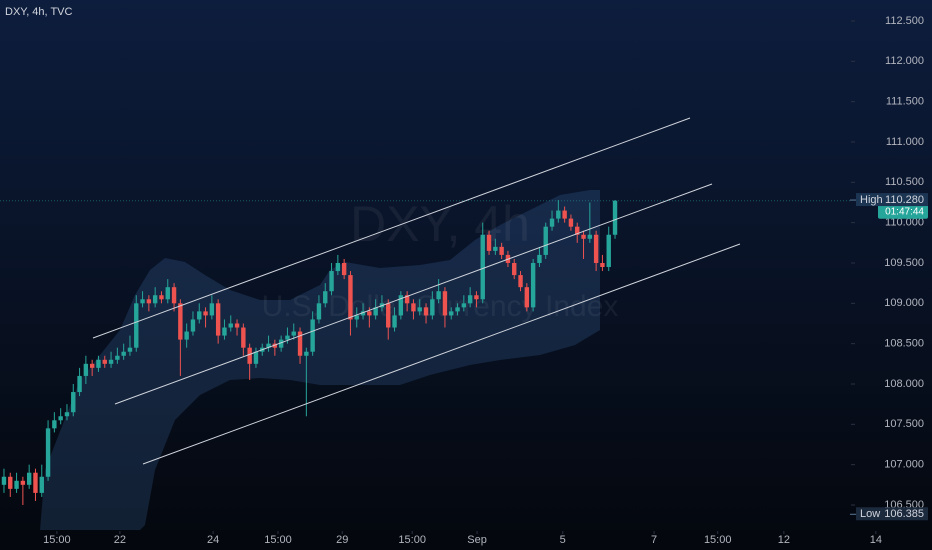 The height and width of the screenshot is (550, 932). What do you see at coordinates (904, 344) in the screenshot?
I see `y-tick-label: 108.500` at bounding box center [904, 344].